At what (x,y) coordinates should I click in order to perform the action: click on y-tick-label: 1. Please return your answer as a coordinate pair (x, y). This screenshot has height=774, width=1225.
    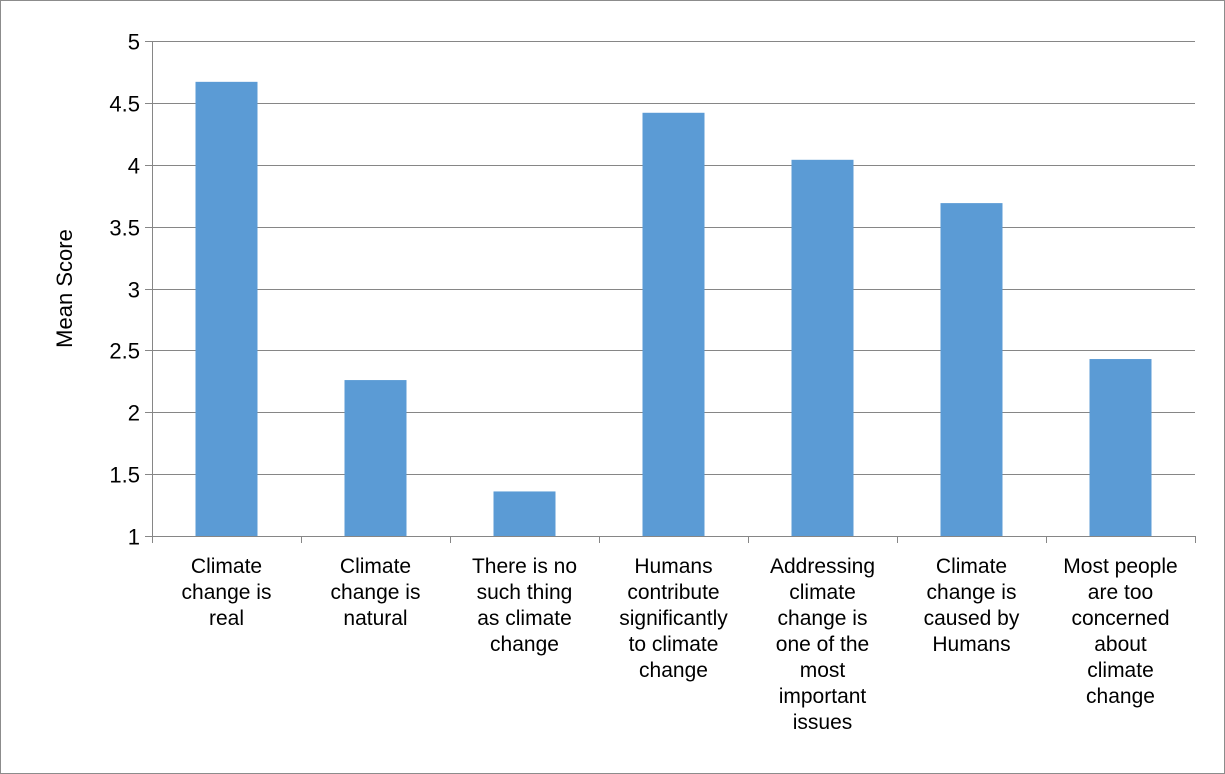
    Looking at the image, I should click on (134, 537).